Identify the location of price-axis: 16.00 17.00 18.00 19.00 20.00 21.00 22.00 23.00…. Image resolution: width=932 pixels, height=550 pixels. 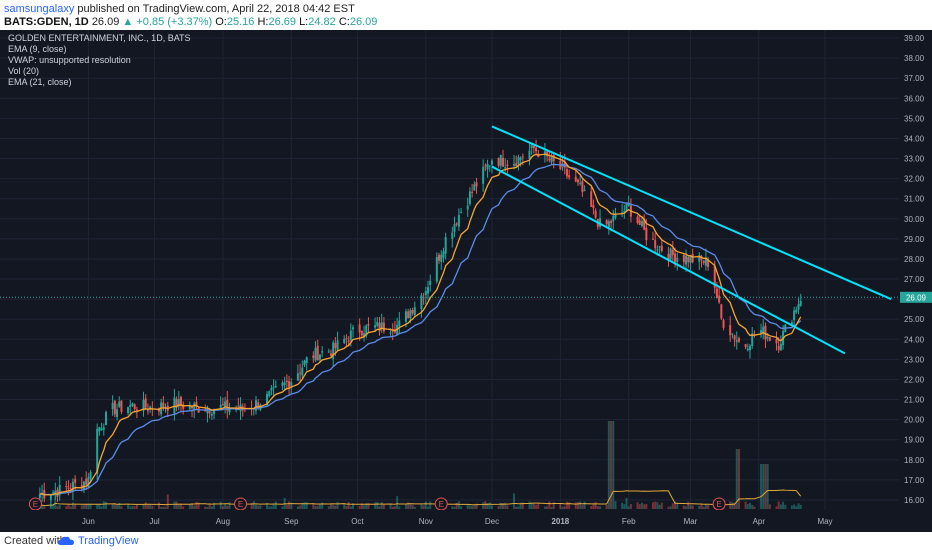
(914, 269).